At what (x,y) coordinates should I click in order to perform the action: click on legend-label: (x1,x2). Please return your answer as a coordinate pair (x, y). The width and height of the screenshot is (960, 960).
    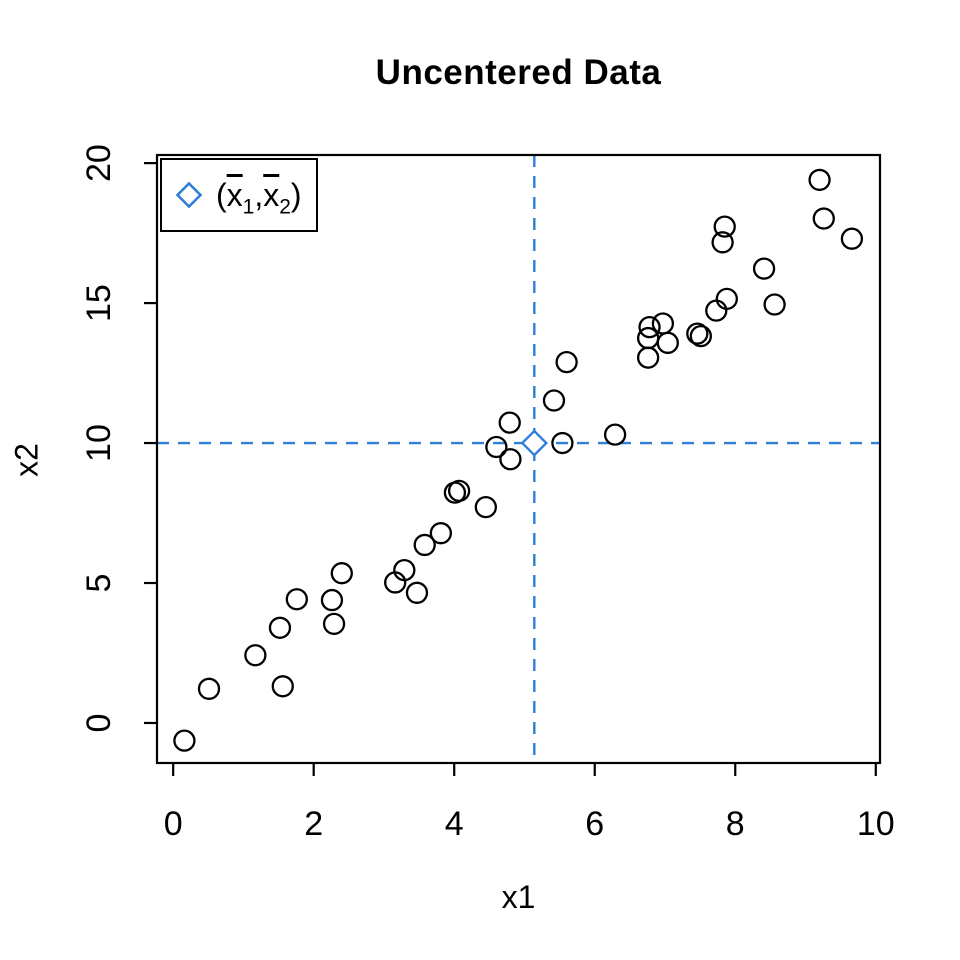
    Looking at the image, I should click on (259, 197).